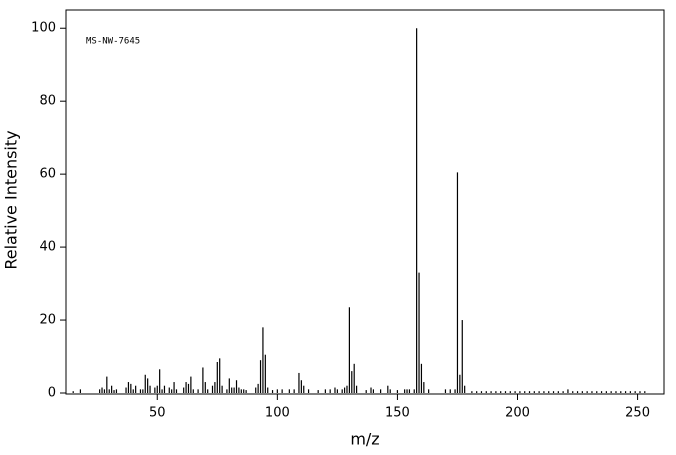 The image size is (676, 455). Describe the element at coordinates (364, 439) in the screenshot. I see `x-axis-label: m/z` at that location.